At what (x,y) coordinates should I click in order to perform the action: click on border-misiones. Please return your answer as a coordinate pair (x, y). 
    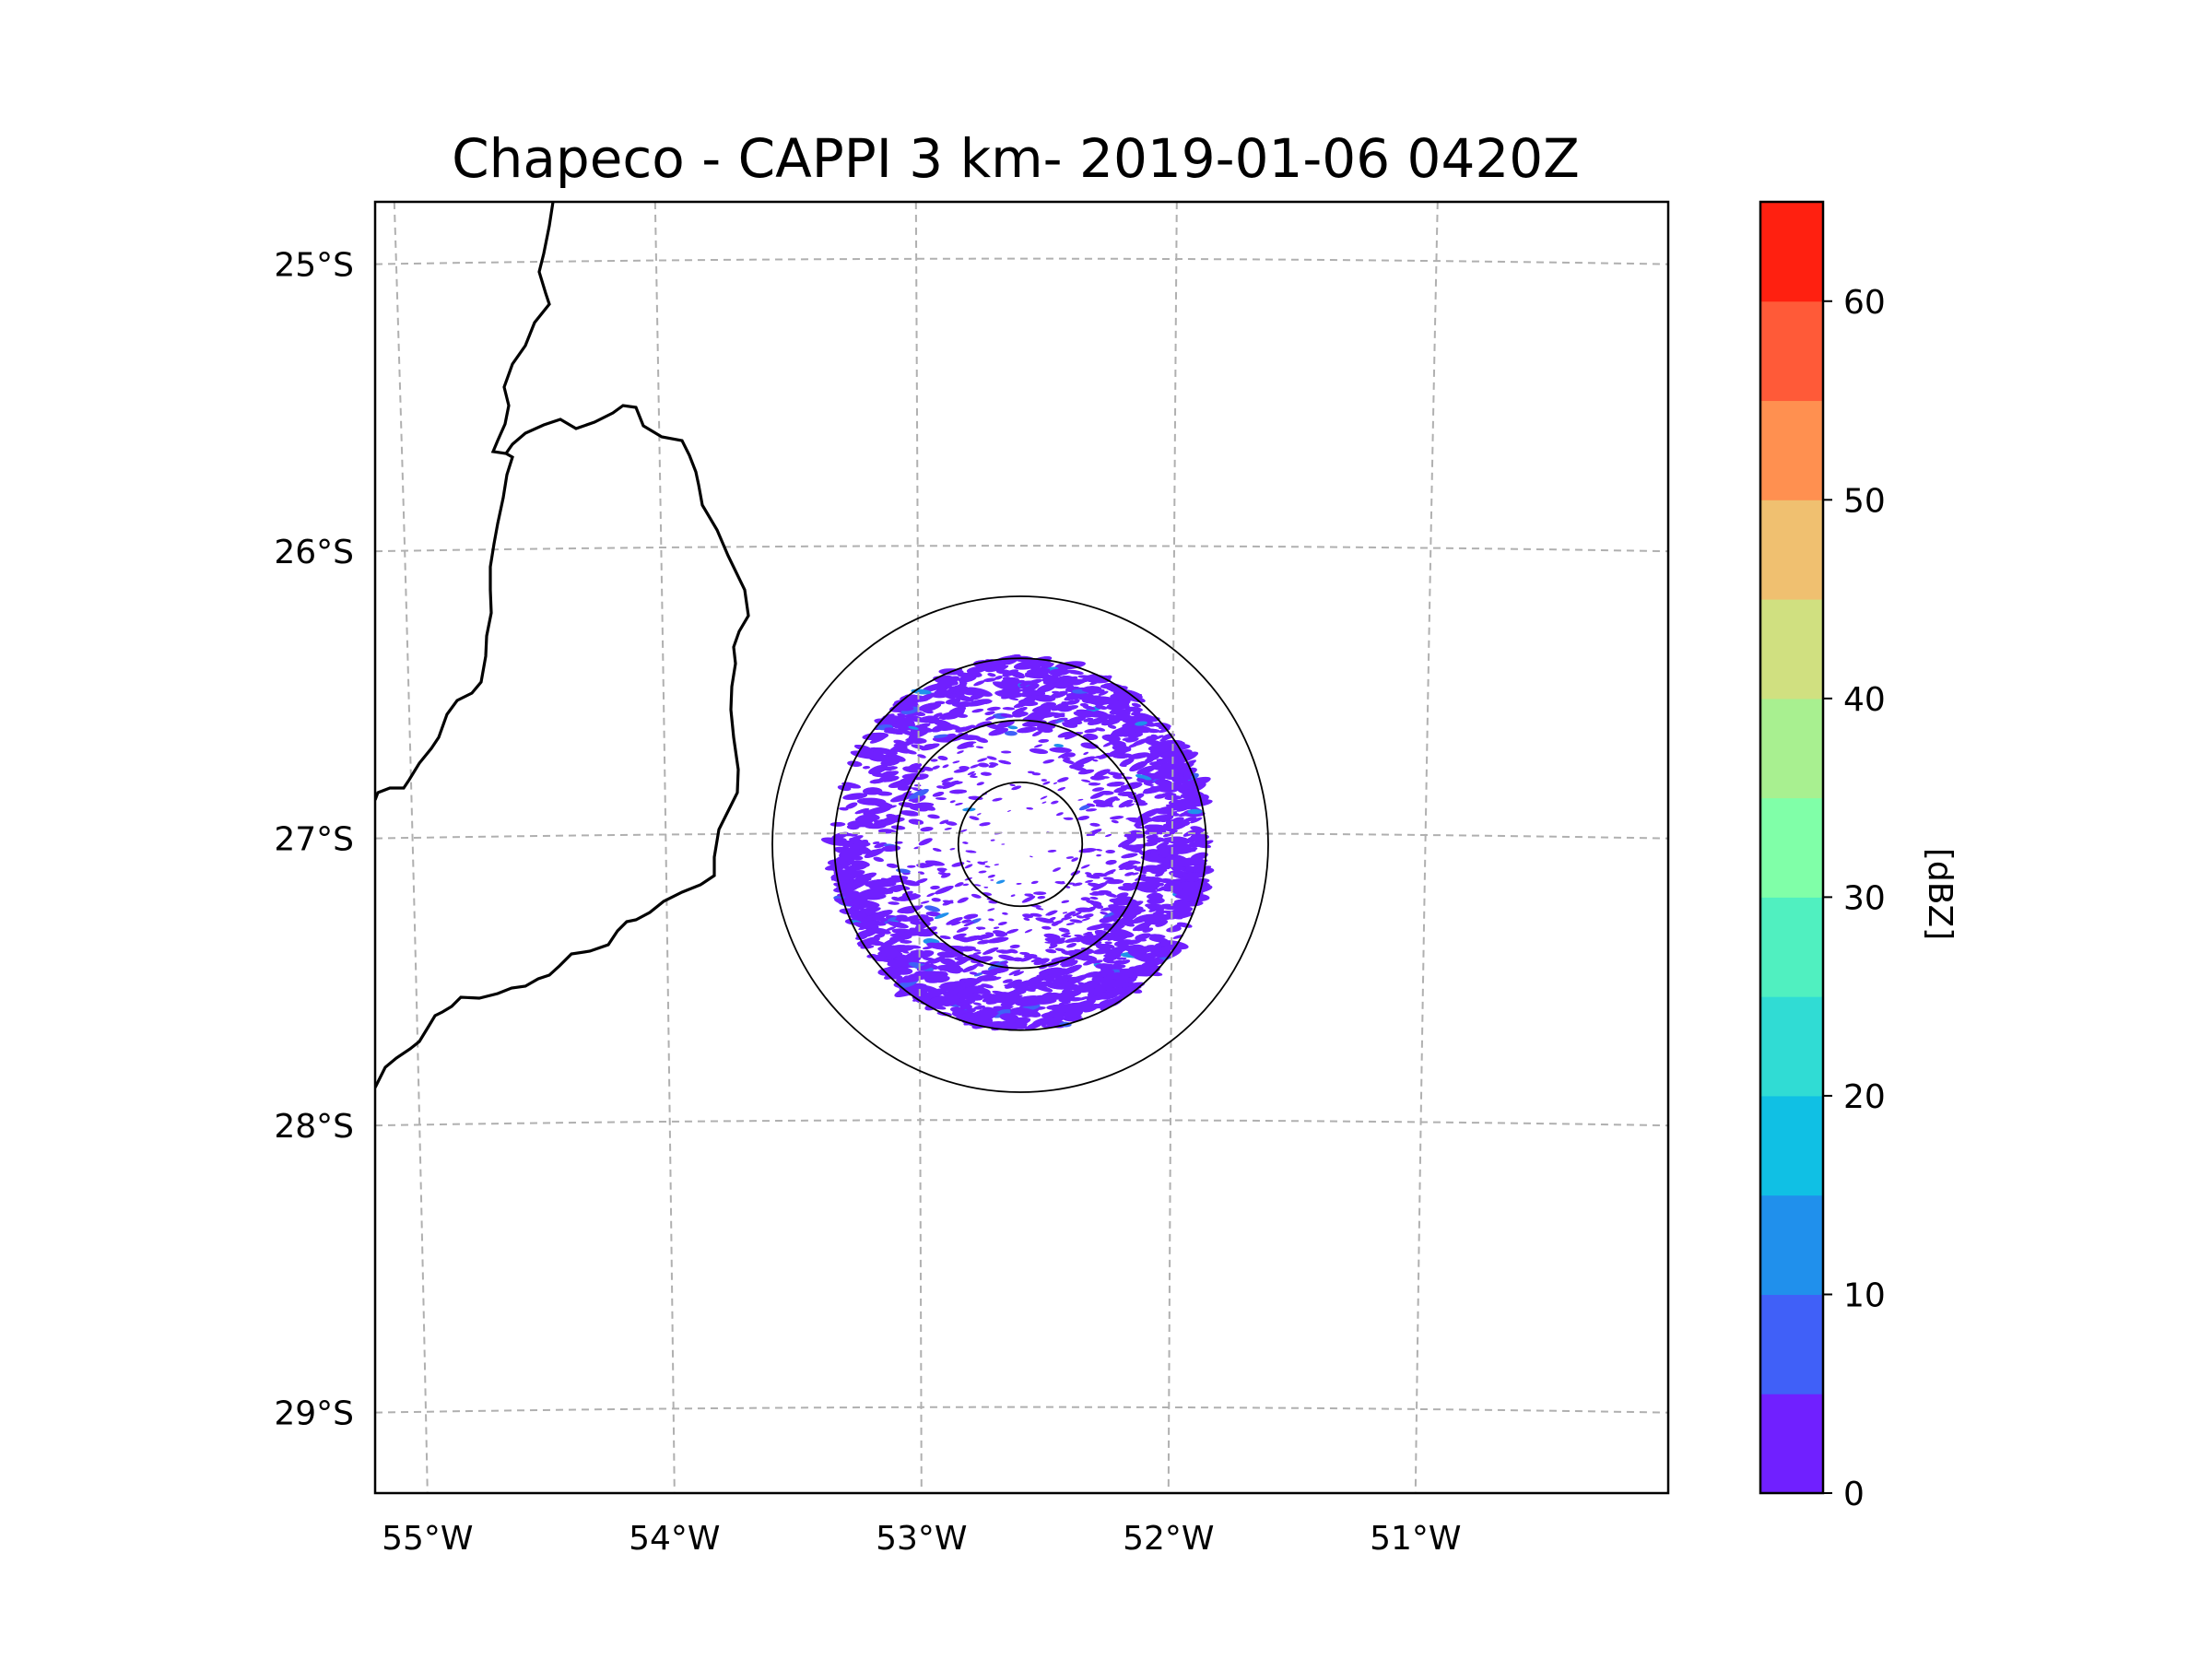
    Looking at the image, I should click on (562, 746).